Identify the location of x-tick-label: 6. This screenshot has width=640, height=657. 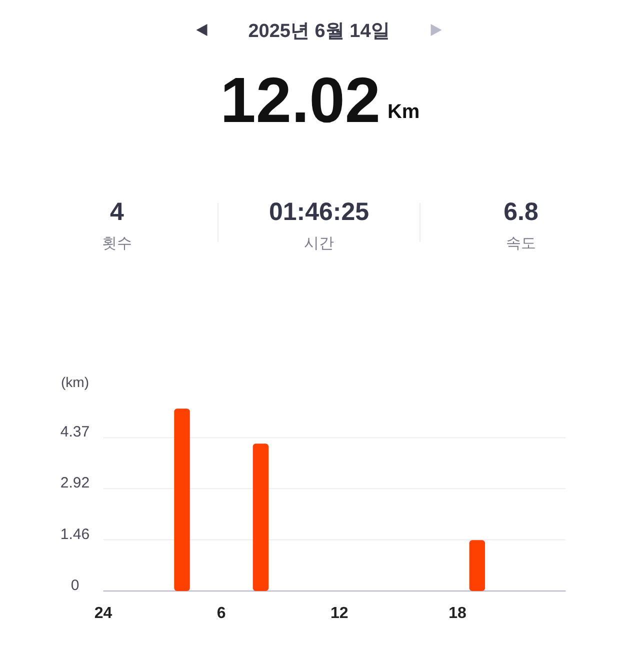
(221, 613).